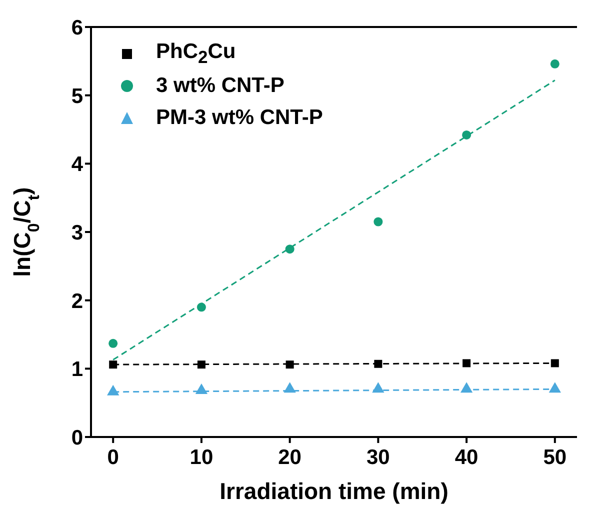 The width and height of the screenshot is (599, 516). What do you see at coordinates (290, 457) in the screenshot?
I see `x-tick-label: 20` at bounding box center [290, 457].